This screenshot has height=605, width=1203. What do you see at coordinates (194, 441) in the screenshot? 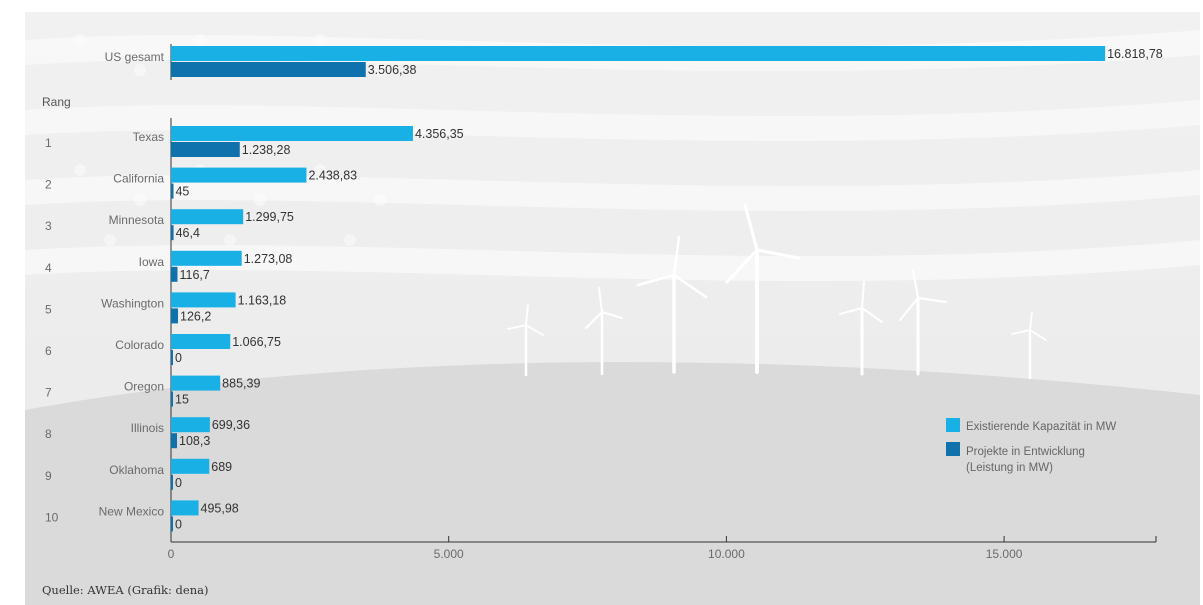
I see `value-label-illinois-projects: 108,3` at bounding box center [194, 441].